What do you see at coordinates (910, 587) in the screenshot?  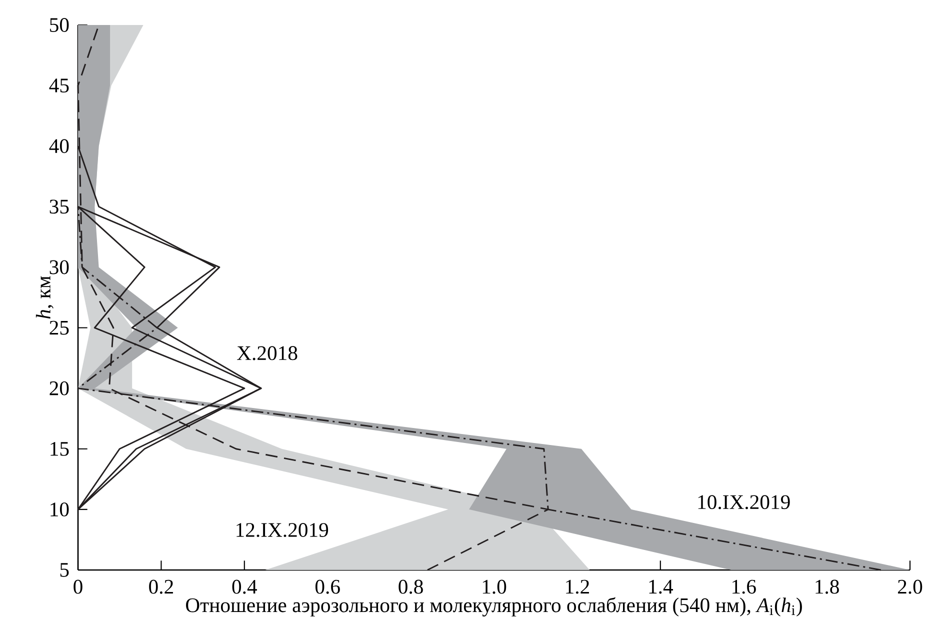 I see `x-tick-label: 2.0` at bounding box center [910, 587].